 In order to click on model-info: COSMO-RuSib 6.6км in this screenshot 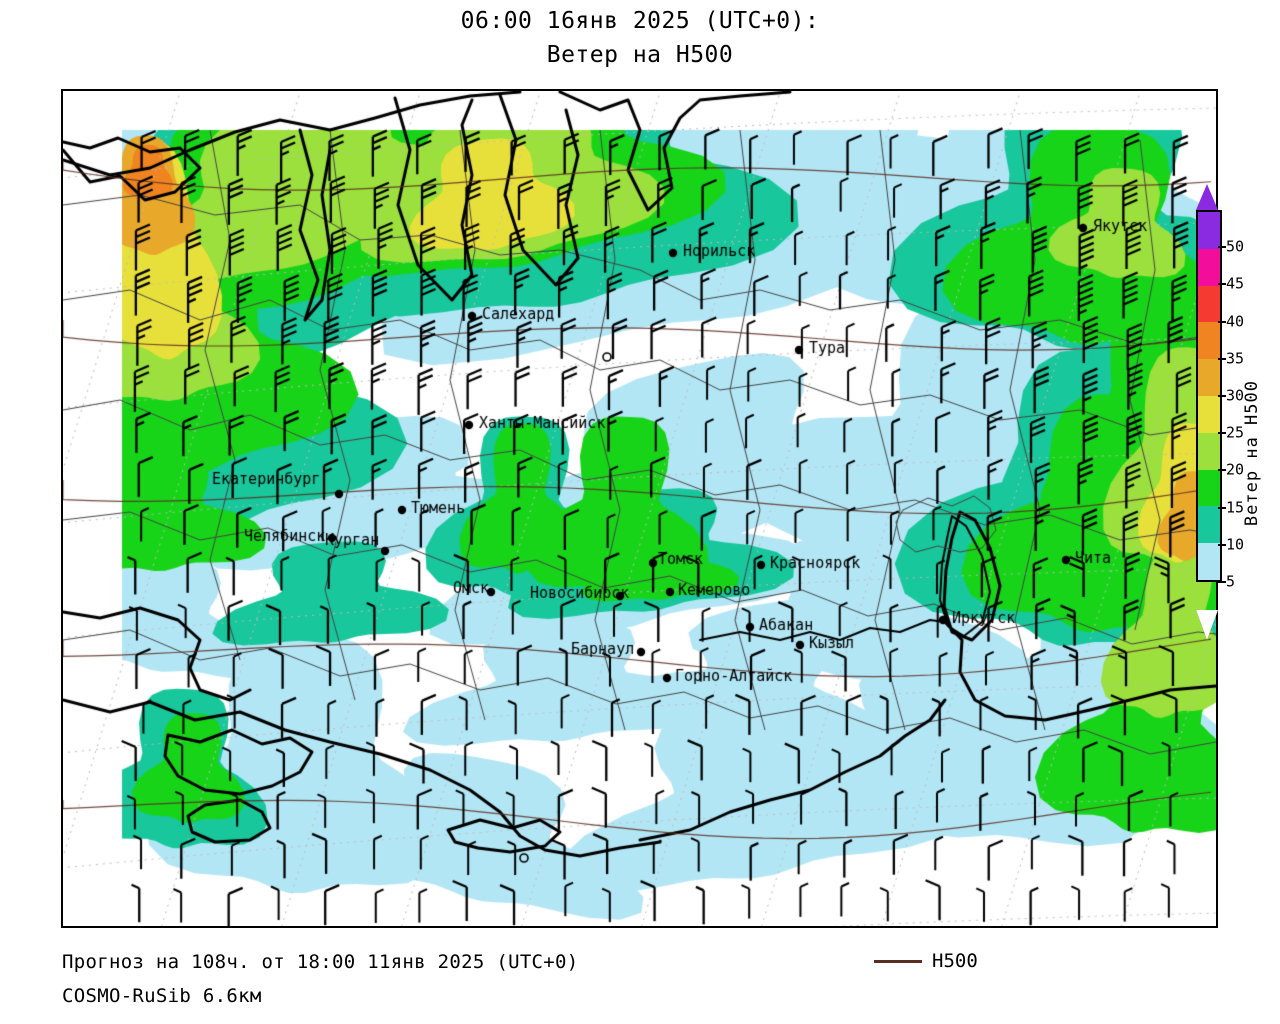, I will do `click(162, 996)`.